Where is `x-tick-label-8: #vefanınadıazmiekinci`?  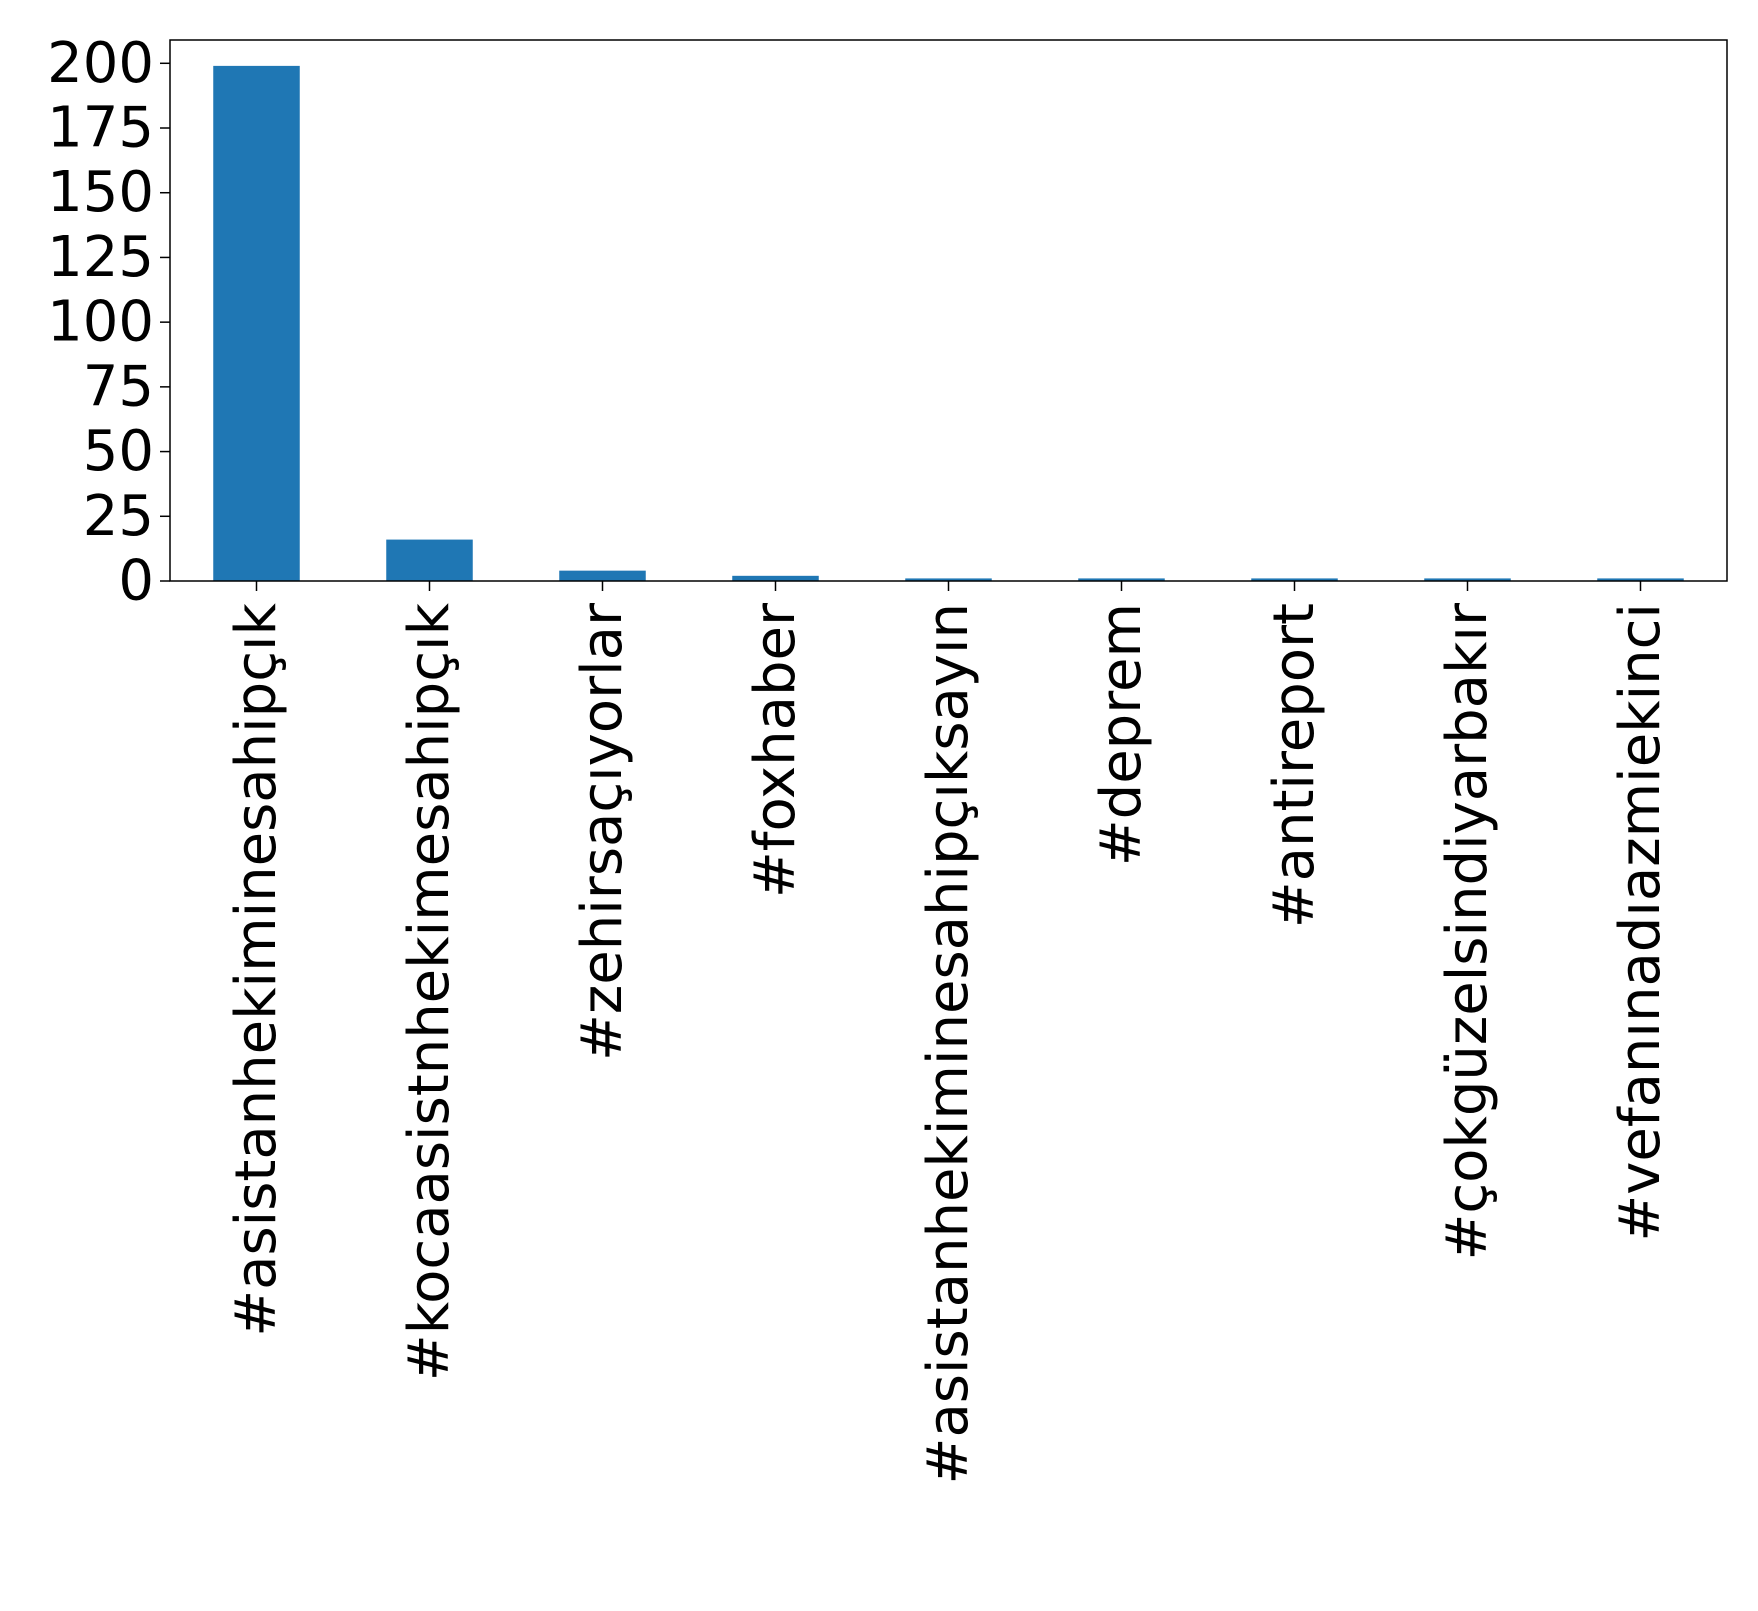
x-tick-label-8: #vefanınadıazmiekinci is located at coordinates (1640, 922).